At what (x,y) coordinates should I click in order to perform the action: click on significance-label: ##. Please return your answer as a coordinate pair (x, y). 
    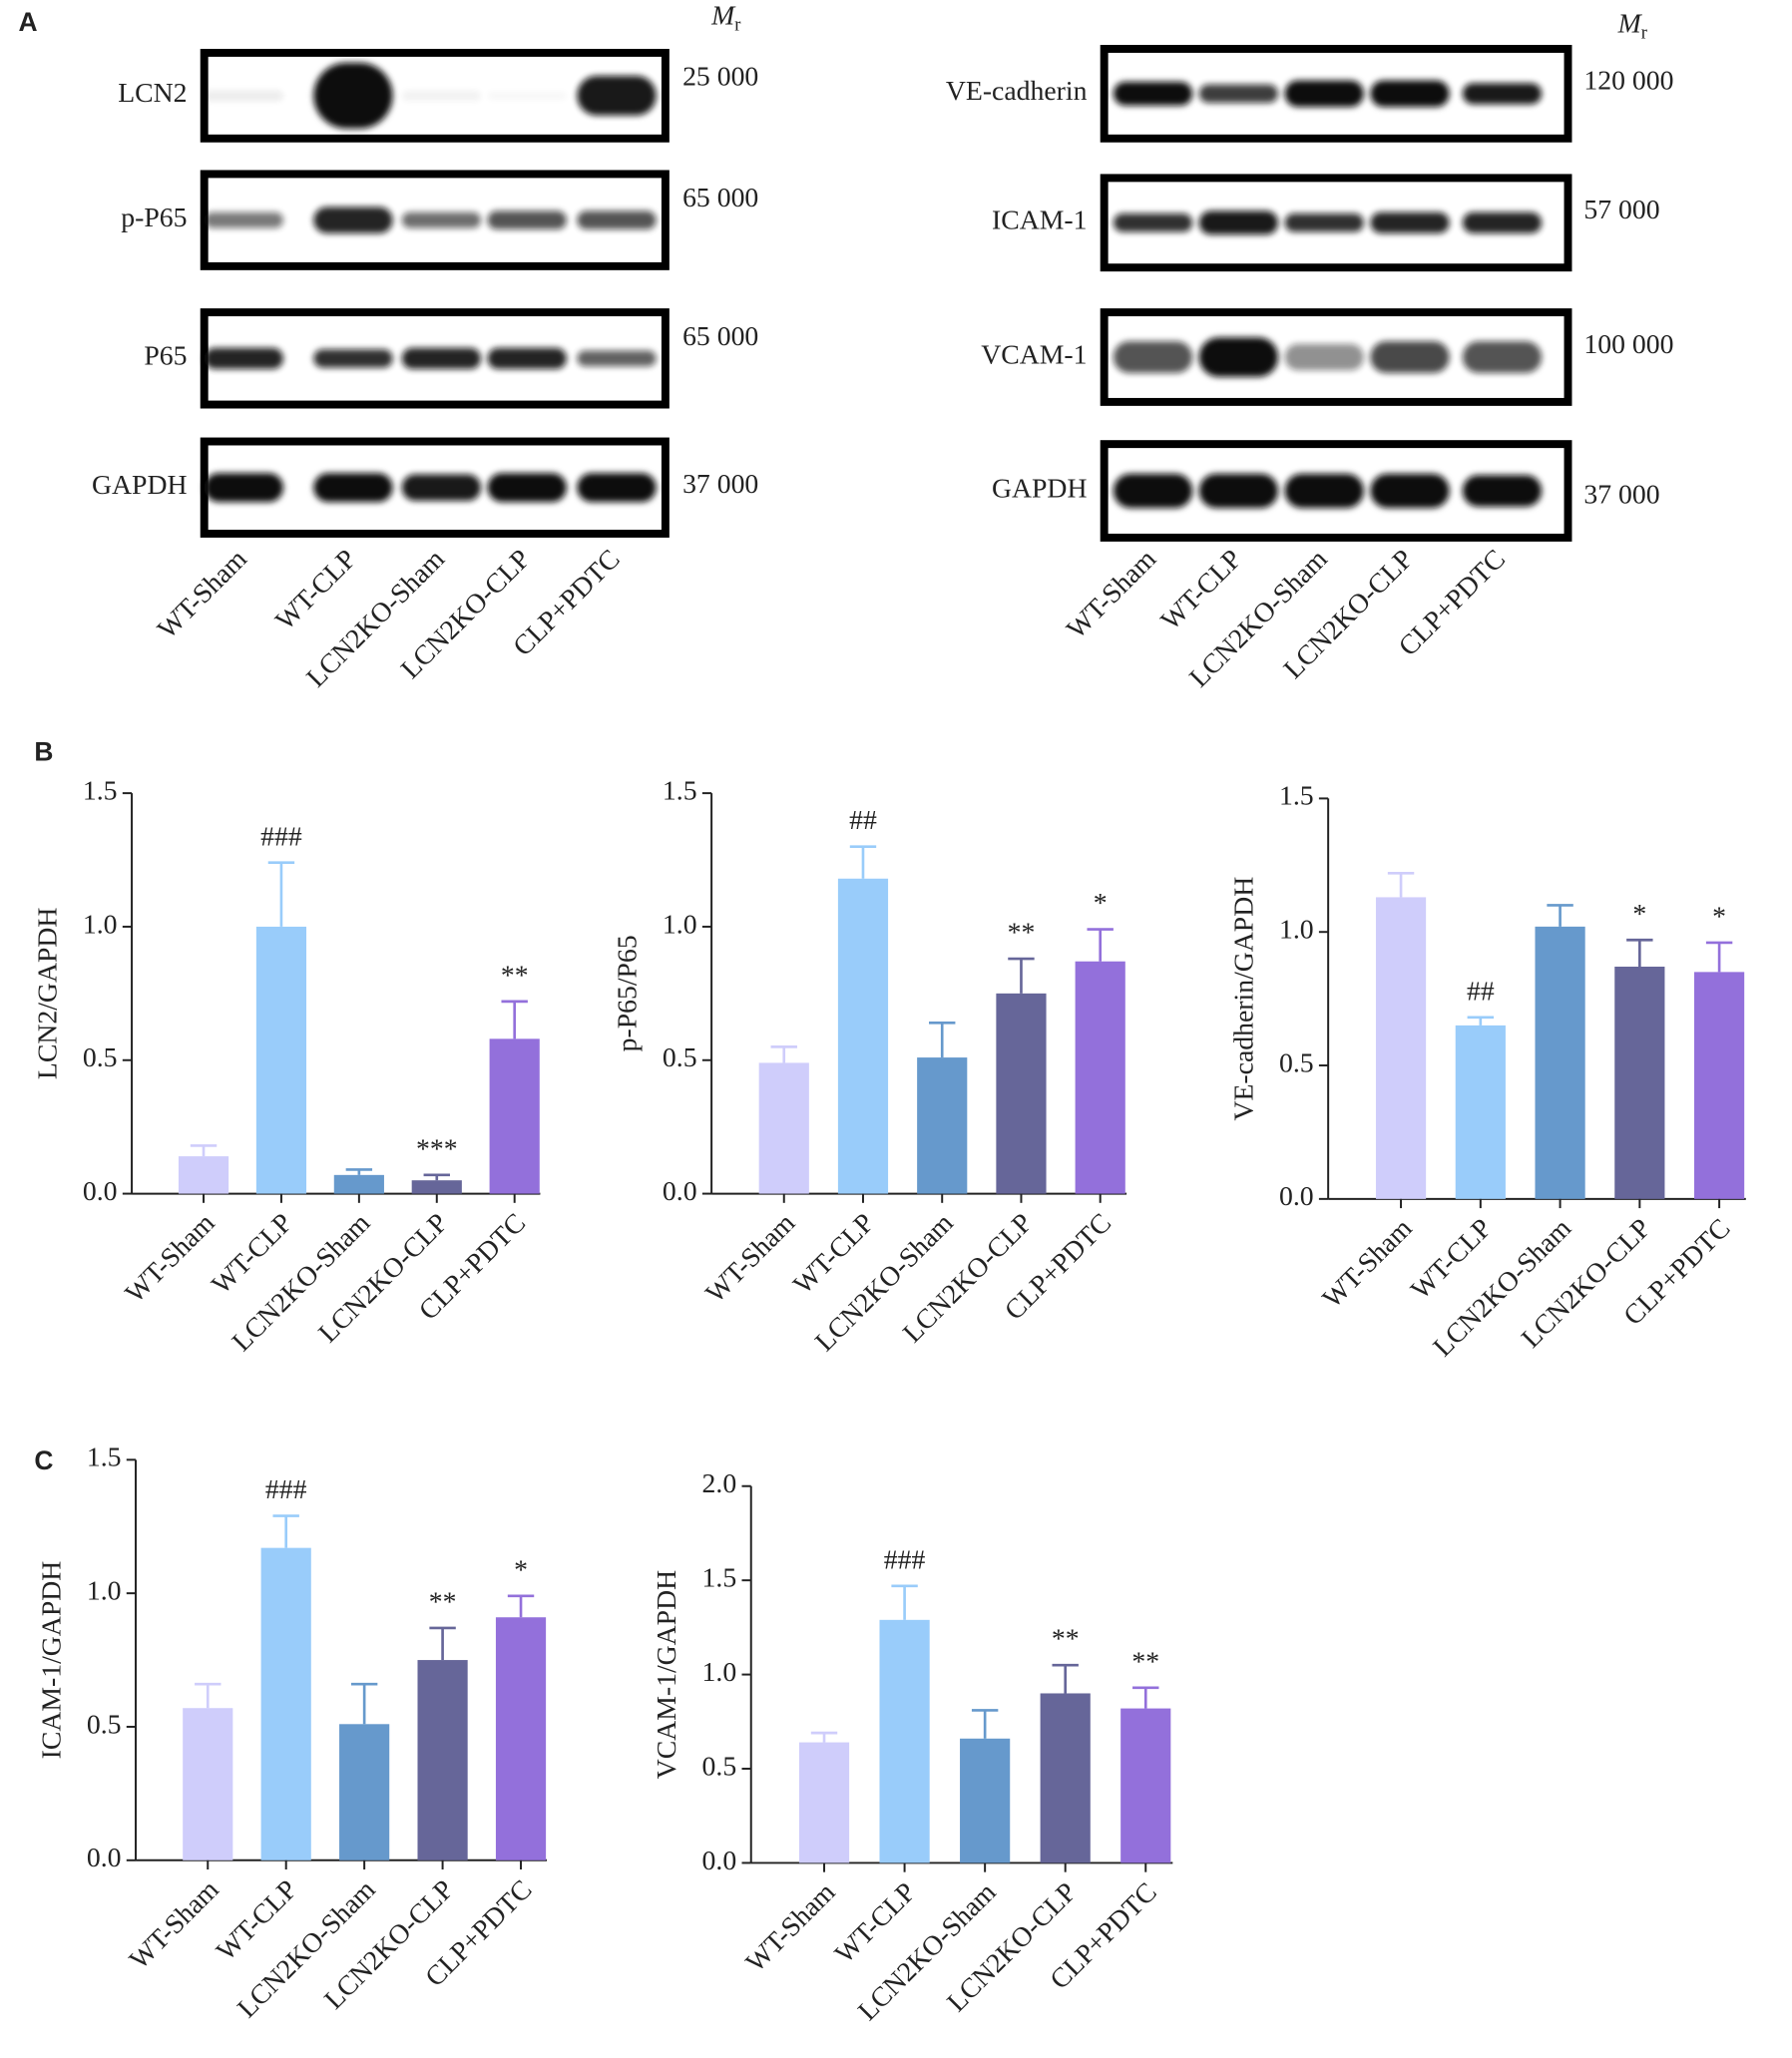
    Looking at the image, I should click on (1481, 991).